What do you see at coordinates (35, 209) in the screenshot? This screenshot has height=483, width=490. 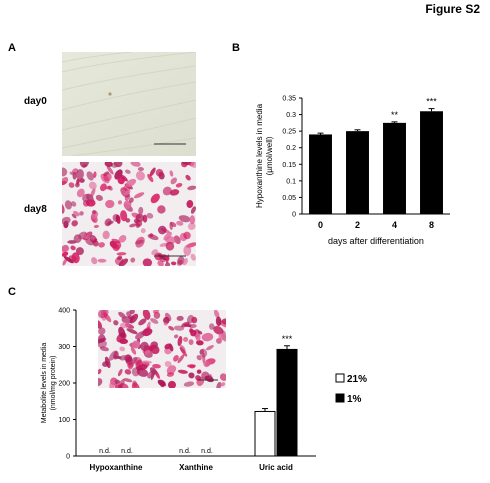 I see `day8-label: day8` at bounding box center [35, 209].